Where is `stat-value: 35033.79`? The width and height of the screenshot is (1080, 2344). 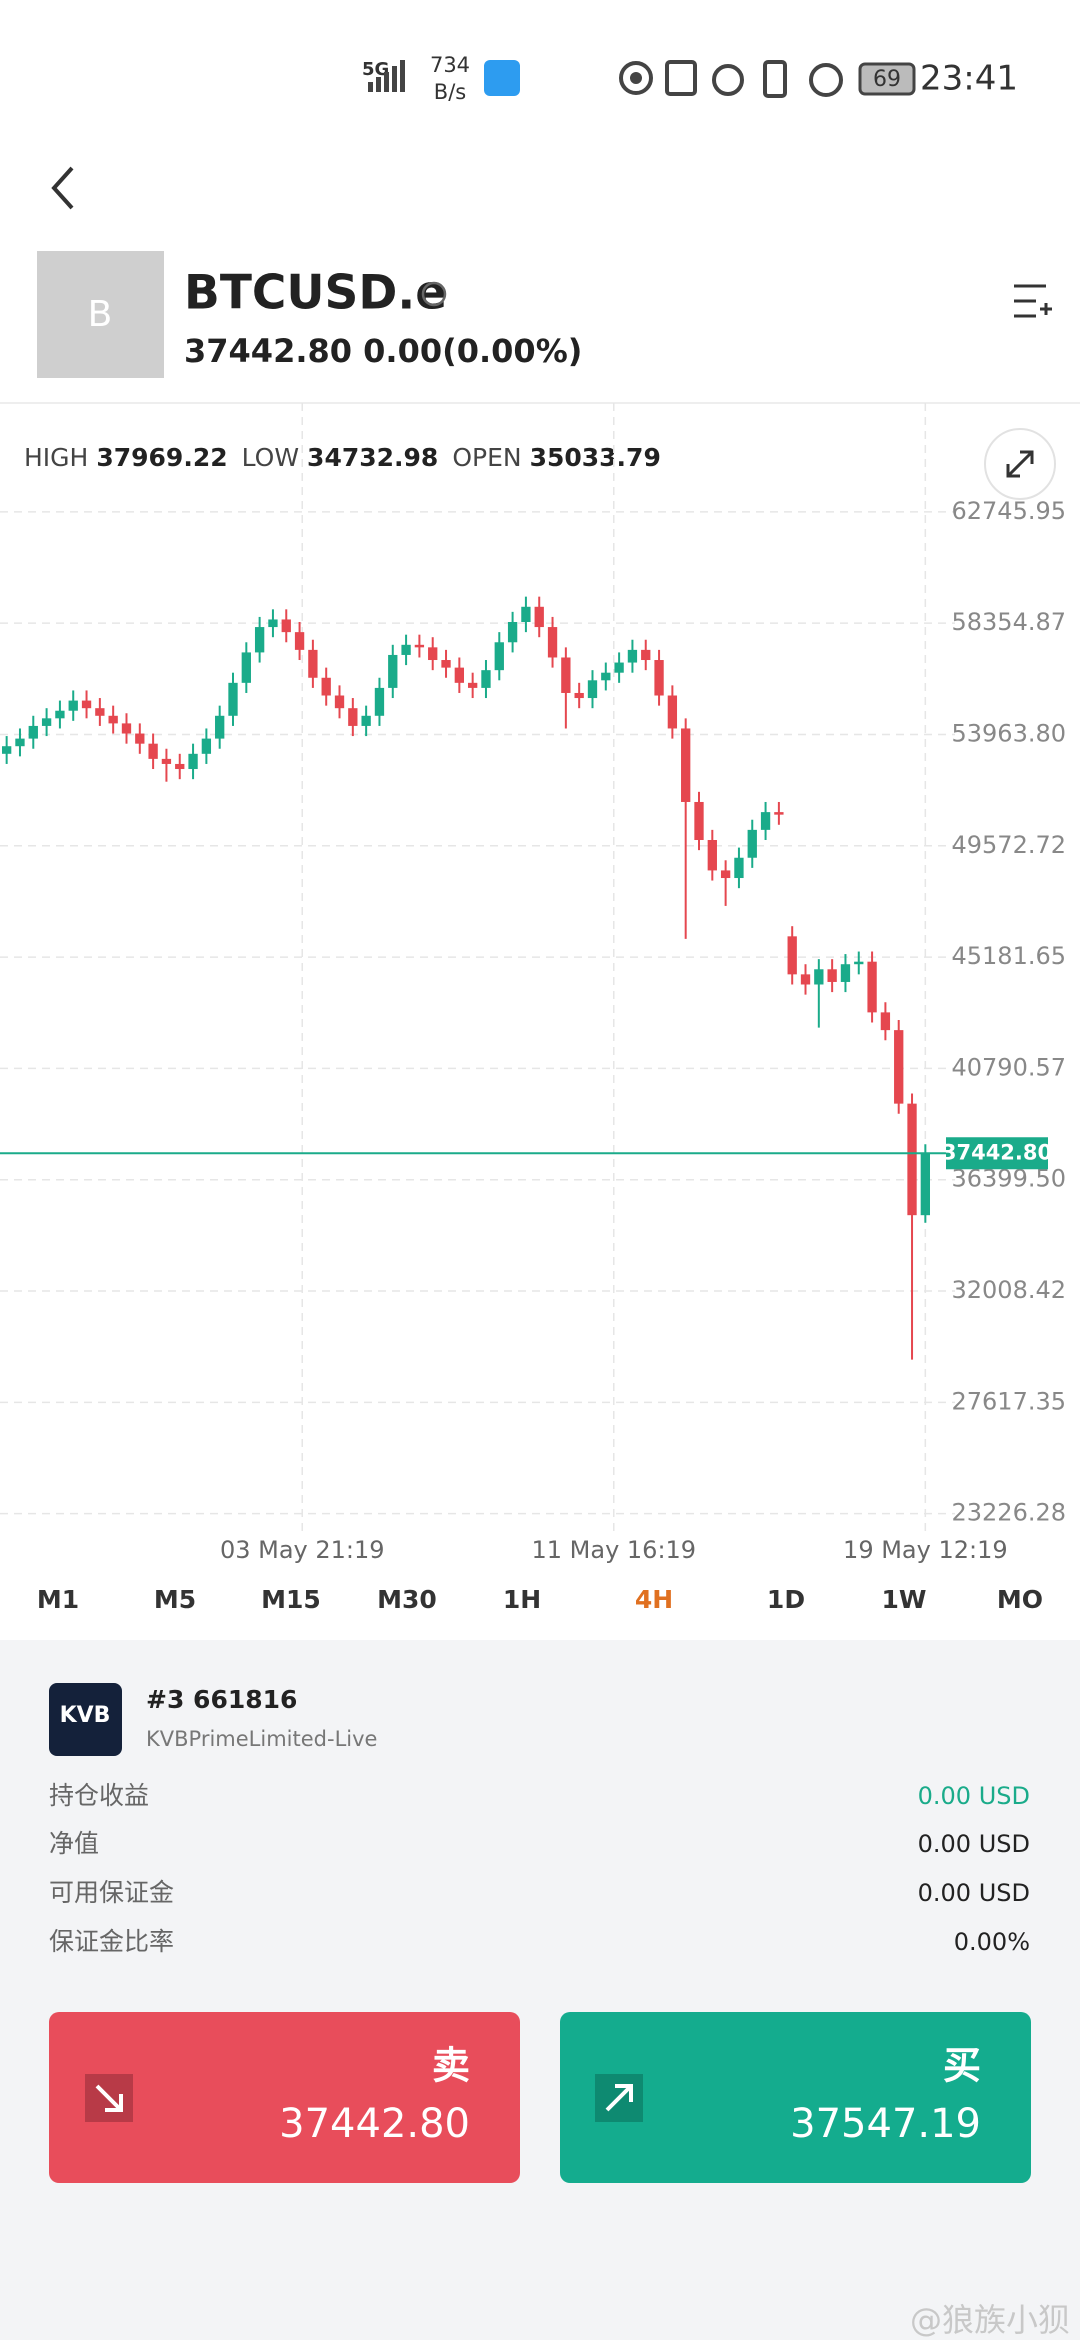 stat-value: 35033.79 is located at coordinates (595, 457).